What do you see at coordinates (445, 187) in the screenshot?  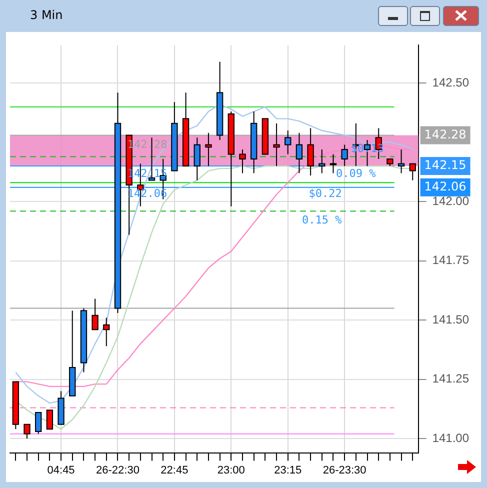 I see `ref-line-label: 142.06` at bounding box center [445, 187].